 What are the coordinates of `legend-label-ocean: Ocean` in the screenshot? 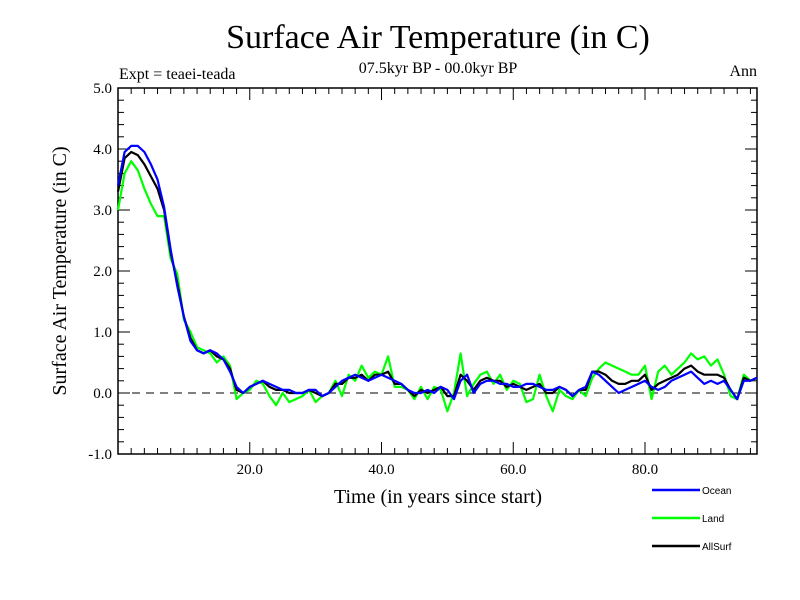 It's located at (716, 491).